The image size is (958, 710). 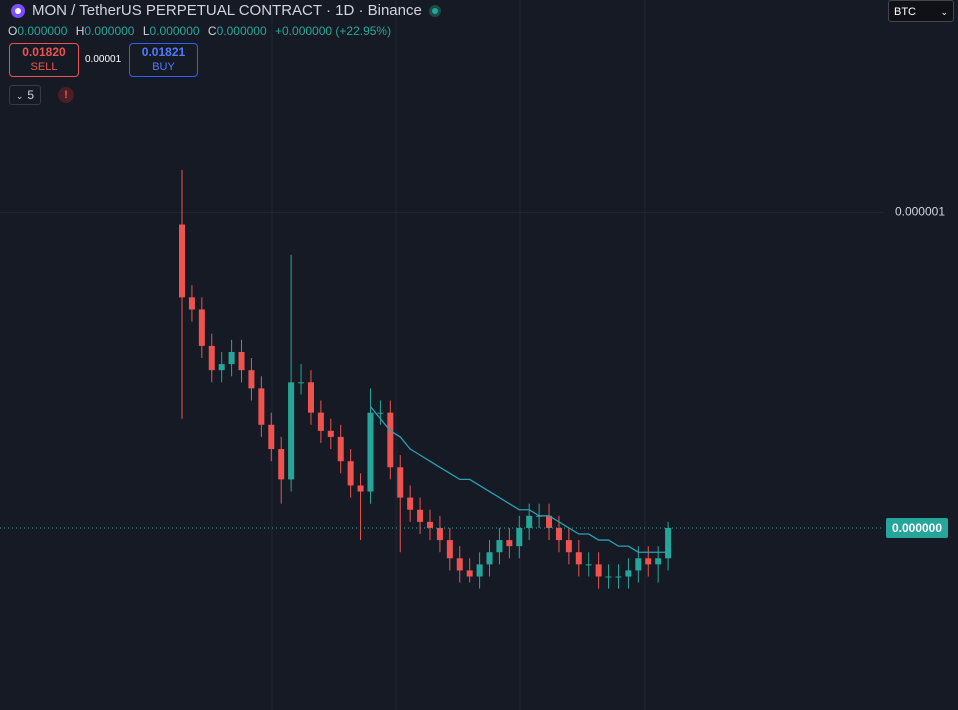 What do you see at coordinates (435, 11) in the screenshot?
I see `market-status` at bounding box center [435, 11].